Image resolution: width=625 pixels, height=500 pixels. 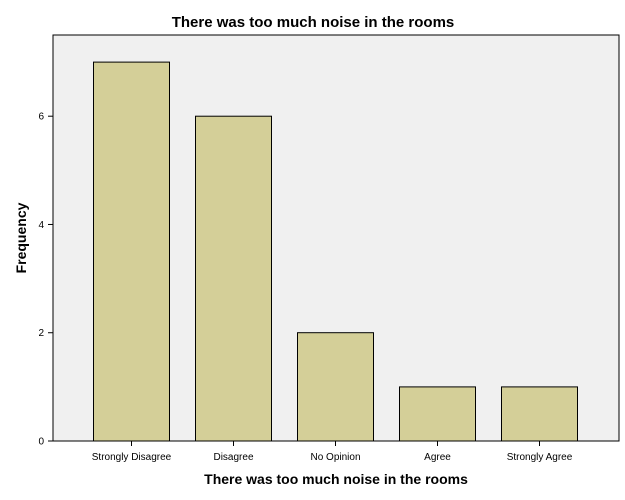 What do you see at coordinates (233, 278) in the screenshot?
I see `bar-disagree` at bounding box center [233, 278].